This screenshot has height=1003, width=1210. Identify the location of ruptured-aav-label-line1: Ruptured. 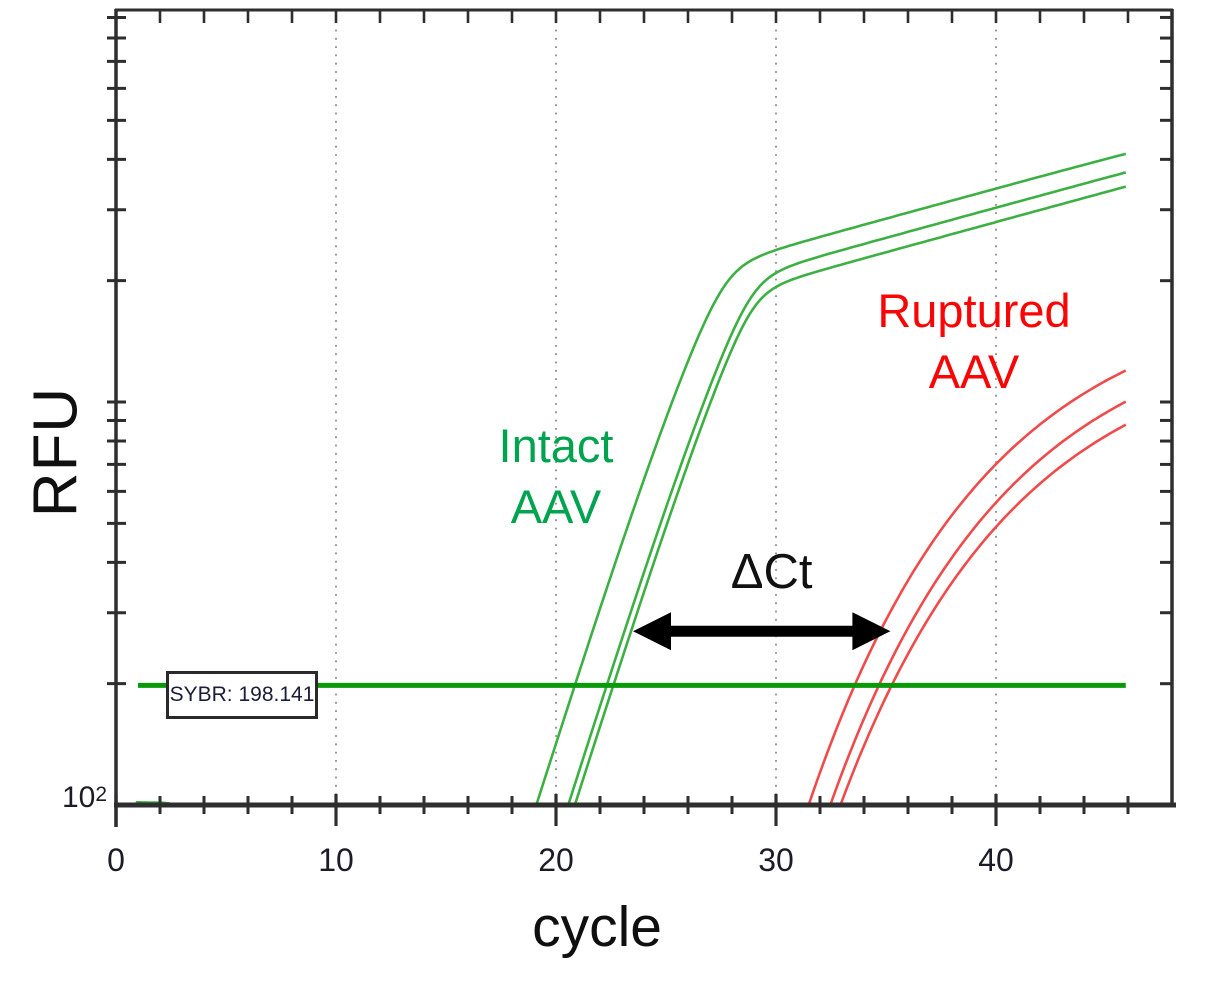
(974, 310).